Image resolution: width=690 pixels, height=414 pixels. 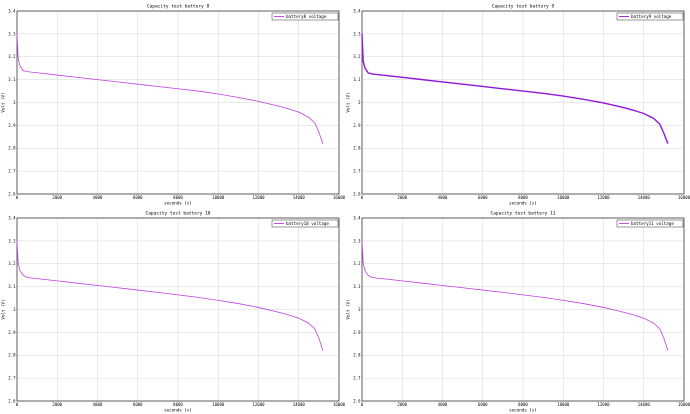 What do you see at coordinates (178, 7) in the screenshot?
I see `chart-title: Capacity test battery 8` at bounding box center [178, 7].